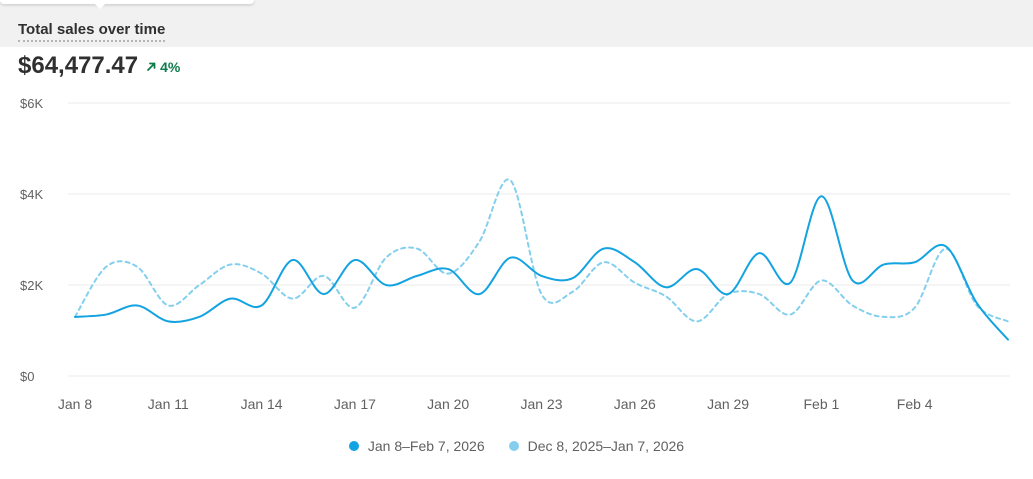 This screenshot has width=1033, height=479. Describe the element at coordinates (170, 66) in the screenshot. I see `change-percent: 4%` at that location.